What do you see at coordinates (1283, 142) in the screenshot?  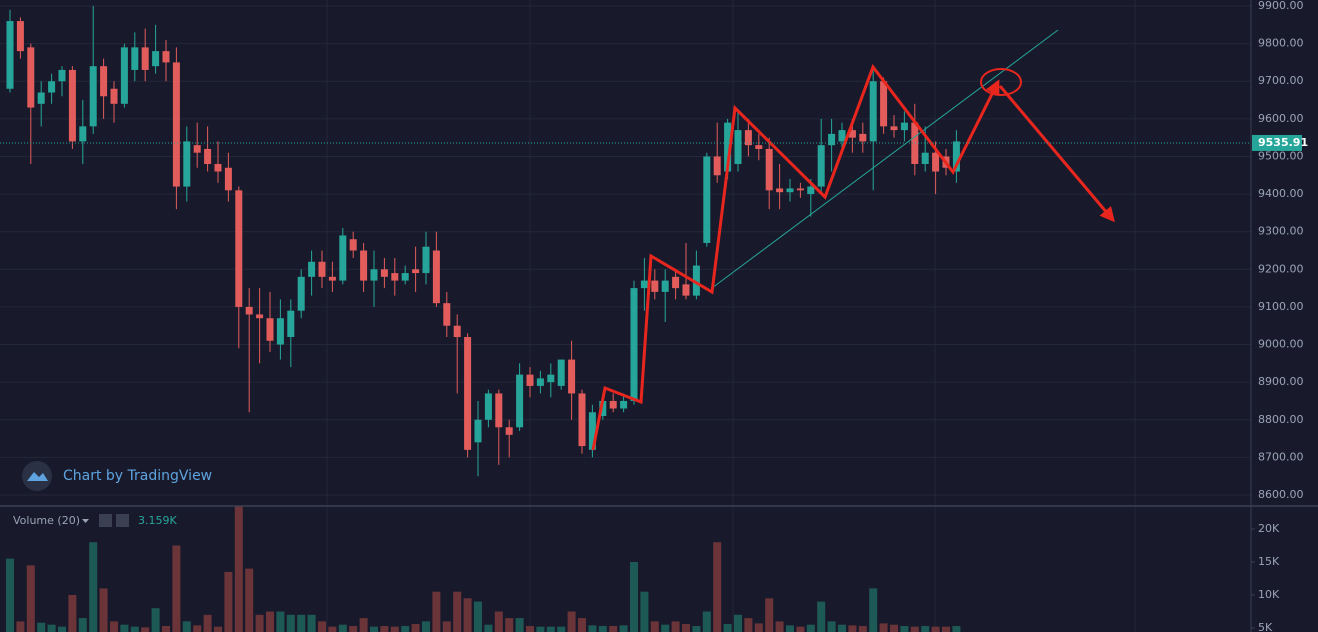 I see `last-price-label: 9535.91` at bounding box center [1283, 142].